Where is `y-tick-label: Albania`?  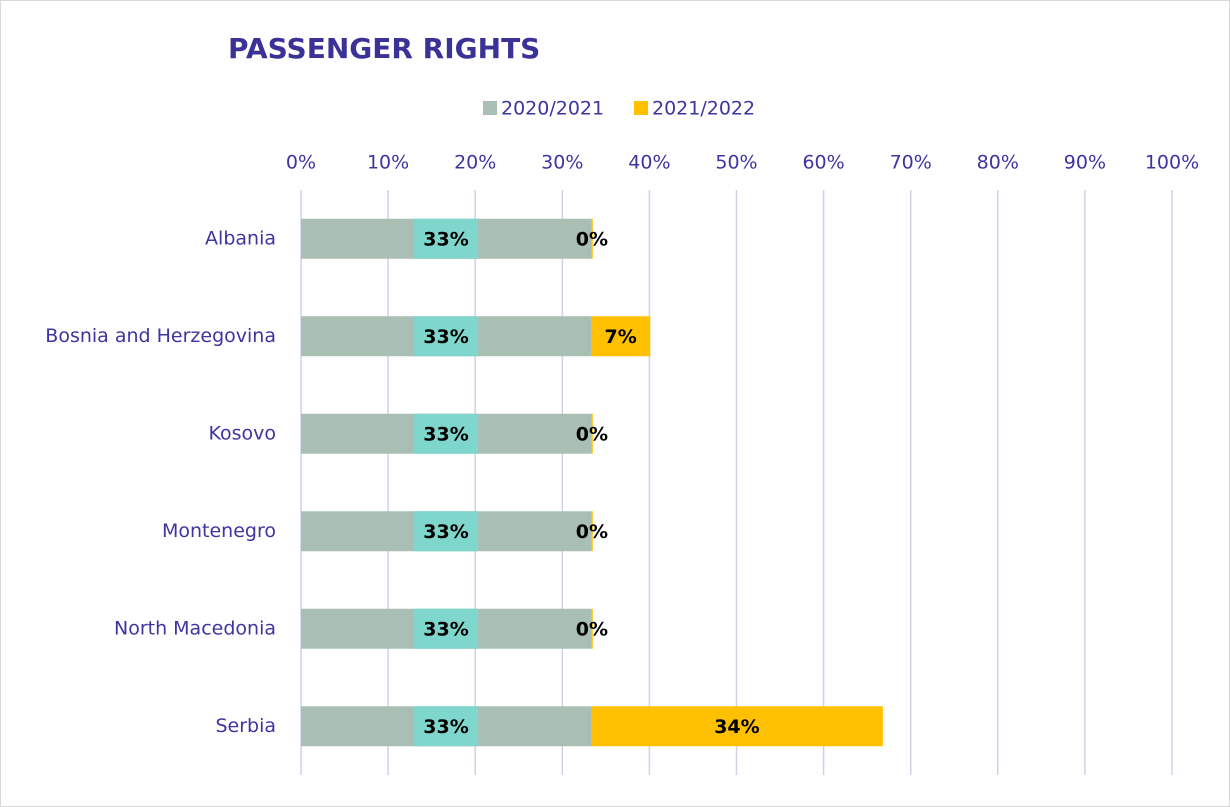 y-tick-label: Albania is located at coordinates (240, 238).